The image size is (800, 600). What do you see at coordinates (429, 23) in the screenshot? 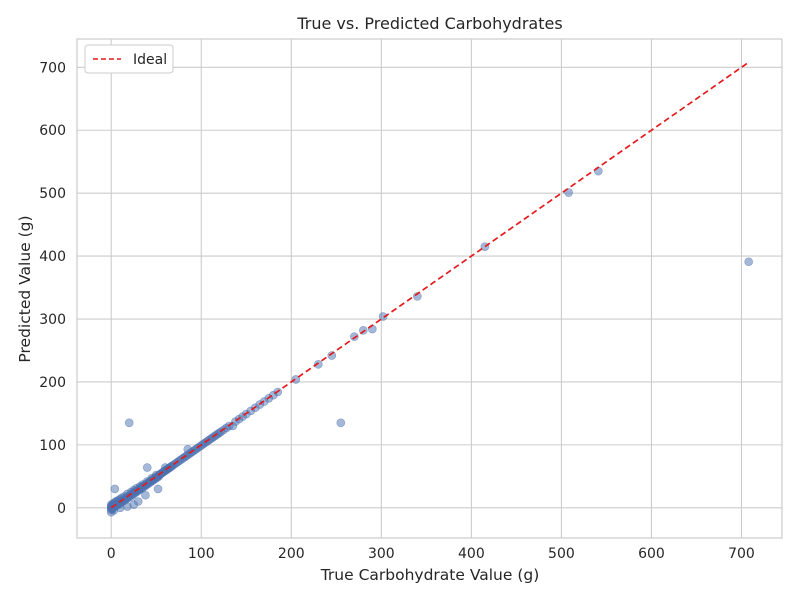
I see `chart-title: True vs. Predicted Carbohydrates` at bounding box center [429, 23].